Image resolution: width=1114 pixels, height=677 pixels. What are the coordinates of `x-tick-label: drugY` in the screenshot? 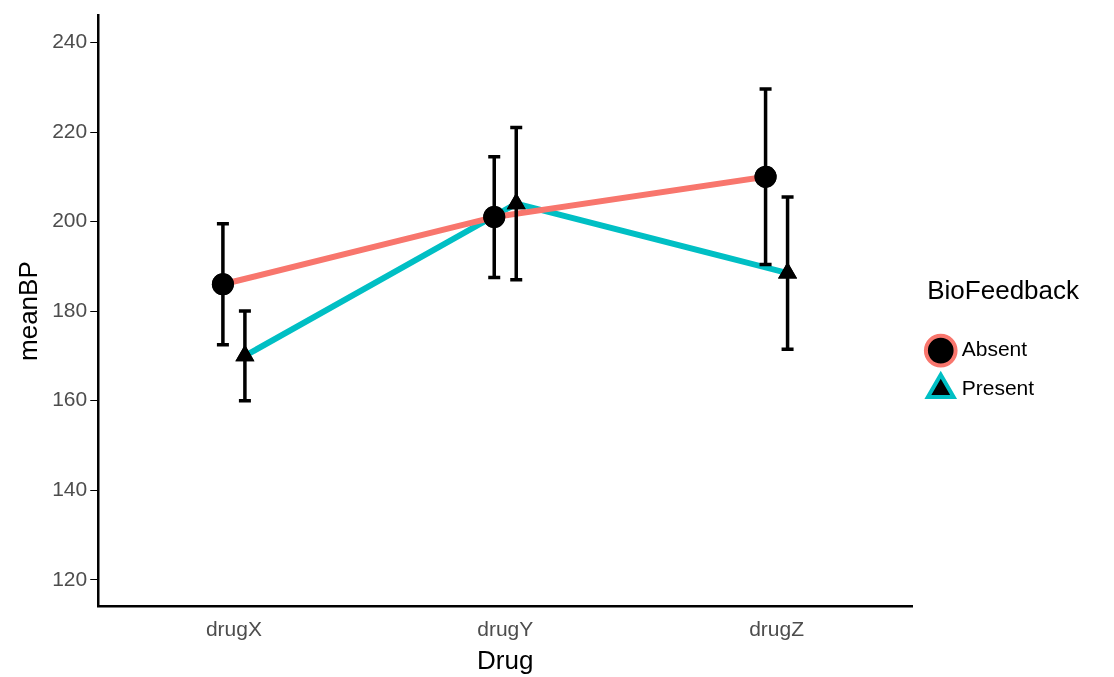 It's located at (505, 628).